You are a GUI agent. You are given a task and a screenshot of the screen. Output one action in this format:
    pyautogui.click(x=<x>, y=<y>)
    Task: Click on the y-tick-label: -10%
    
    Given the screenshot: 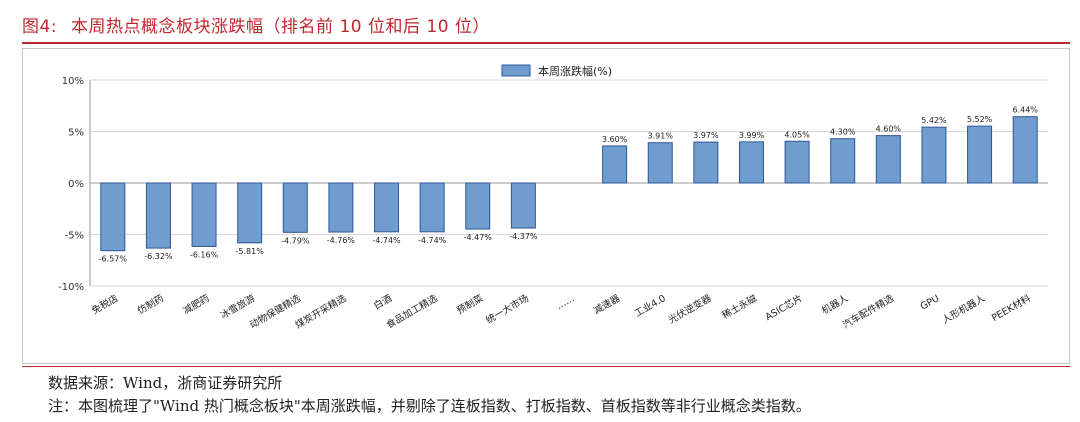 What is the action you would take?
    pyautogui.click(x=71, y=287)
    